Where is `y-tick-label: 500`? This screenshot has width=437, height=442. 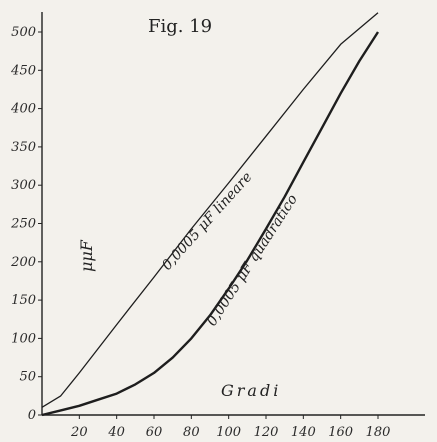 y-tick-label: 500 is located at coordinates (23, 32).